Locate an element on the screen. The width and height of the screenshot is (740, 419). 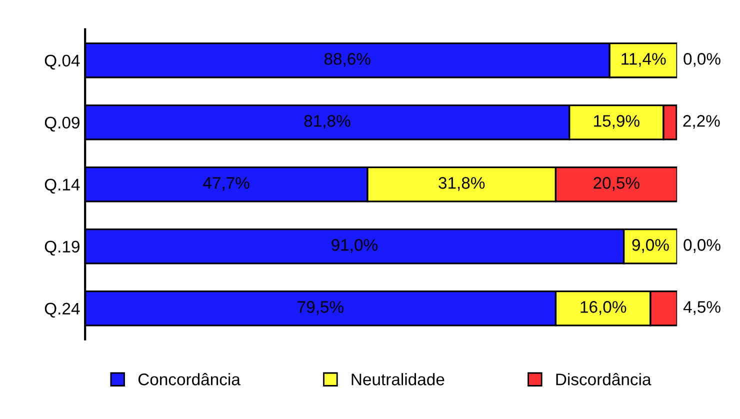
data-label: 47,7% is located at coordinates (226, 184).